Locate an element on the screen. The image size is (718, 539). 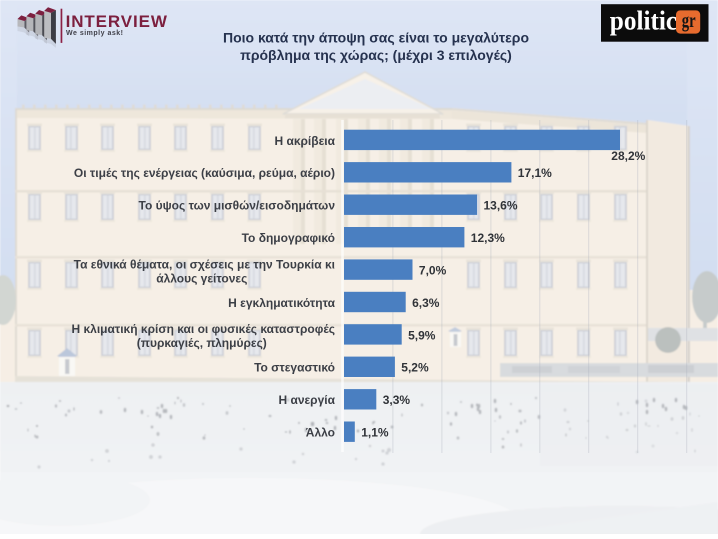
svg-text: Το ύψος των μισθών/εισοδημάτων is located at coordinates (237, 206).